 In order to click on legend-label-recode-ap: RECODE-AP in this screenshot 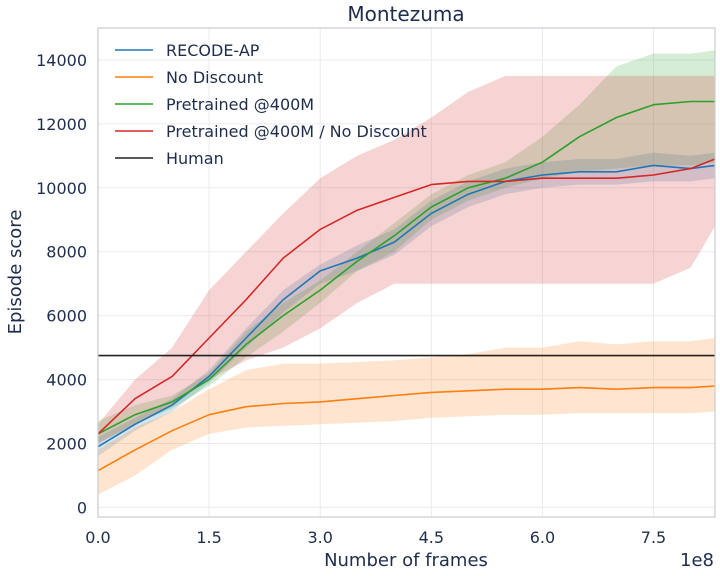, I will do `click(213, 50)`.